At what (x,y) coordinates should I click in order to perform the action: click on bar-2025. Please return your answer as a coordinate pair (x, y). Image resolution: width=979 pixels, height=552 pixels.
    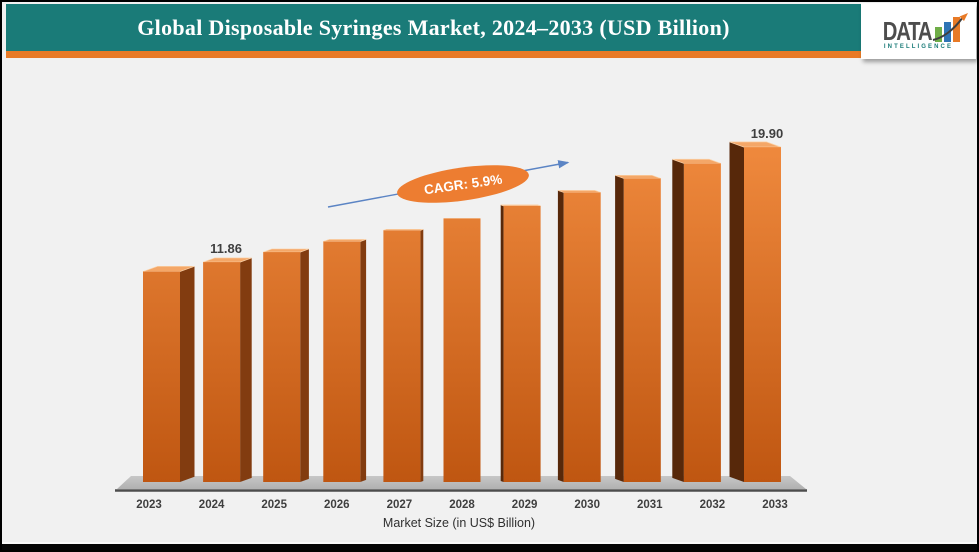
    Looking at the image, I should click on (286, 365).